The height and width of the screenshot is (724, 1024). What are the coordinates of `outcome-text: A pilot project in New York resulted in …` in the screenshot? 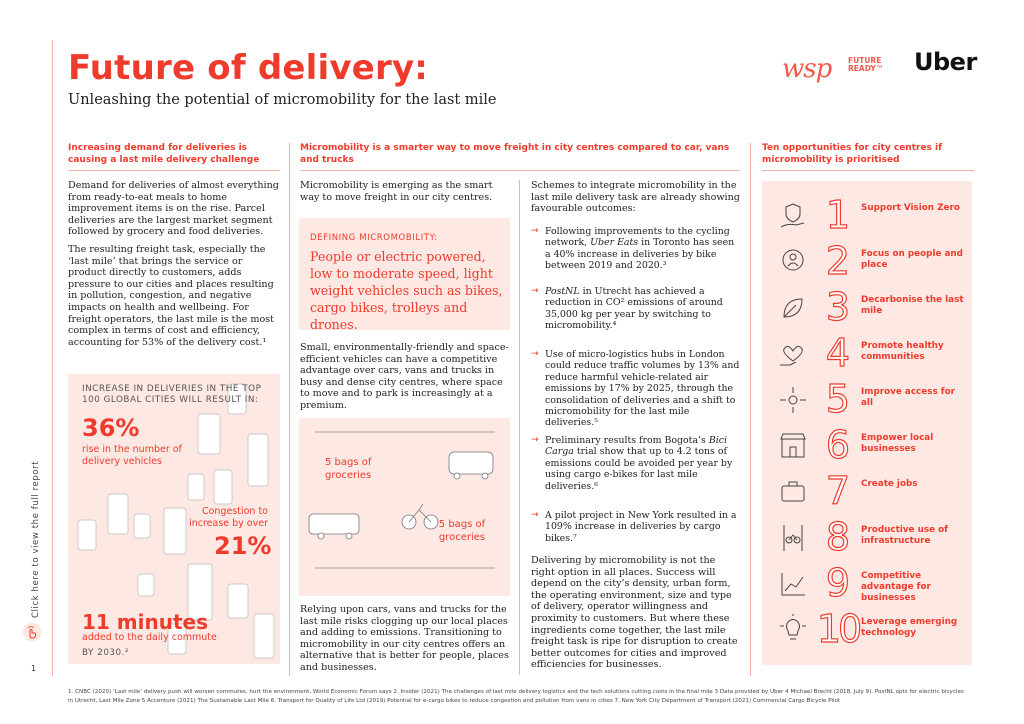 It's located at (641, 527).